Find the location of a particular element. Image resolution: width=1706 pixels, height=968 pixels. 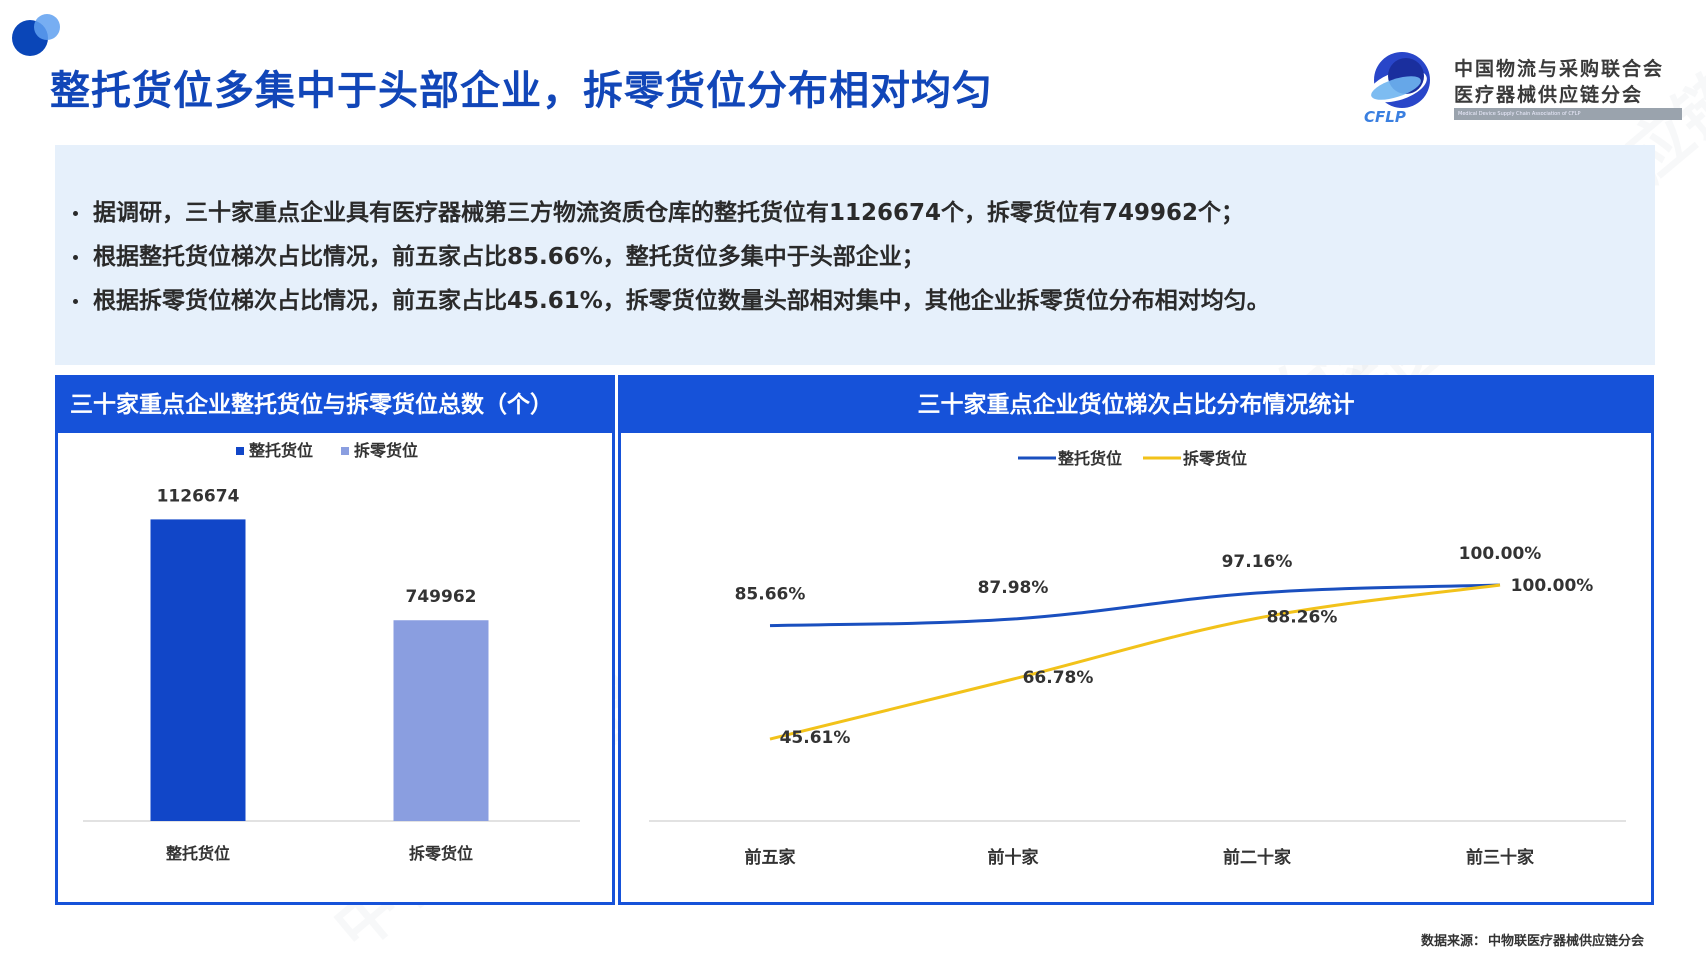

logo-brand-text: CFLP is located at coordinates (1385, 117).